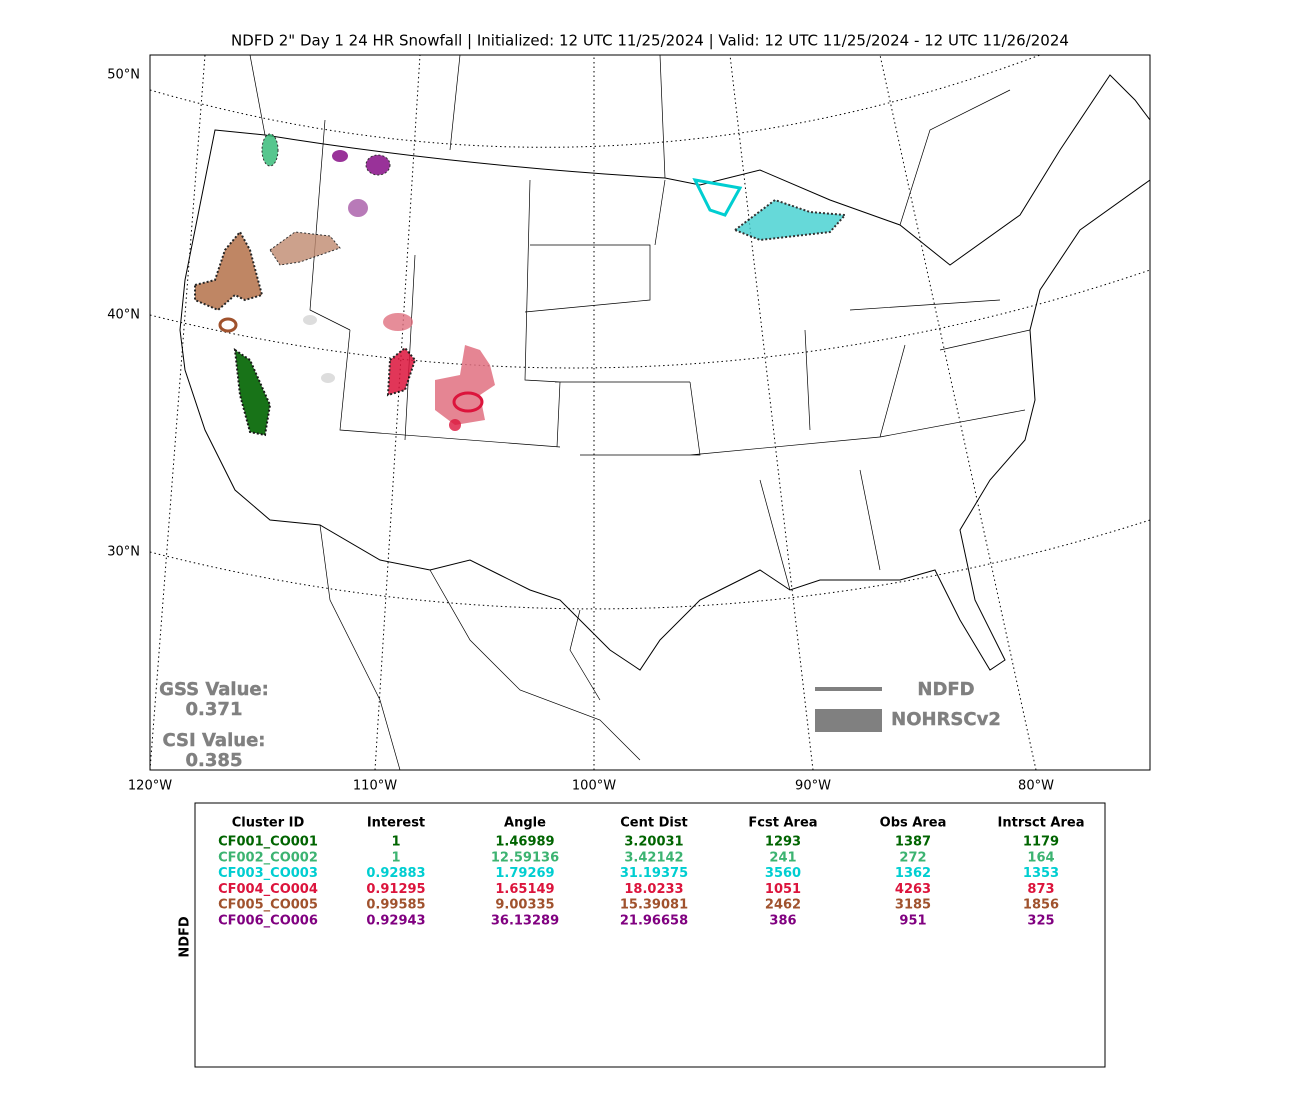 This screenshot has height=1104, width=1300. What do you see at coordinates (214, 689) in the screenshot?
I see `score-text: GSS Value:` at bounding box center [214, 689].